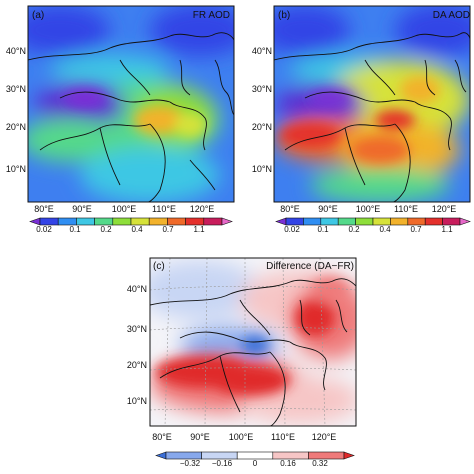 This screenshot has height=474, width=474. What do you see at coordinates (168, 229) in the screenshot?
I see `panel-a-cbar-tick-4: 0.7` at bounding box center [168, 229].